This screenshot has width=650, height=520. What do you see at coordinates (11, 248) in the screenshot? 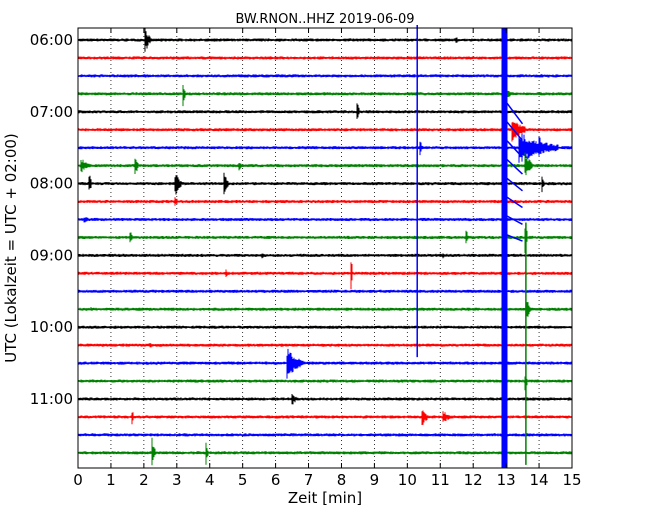
I see `y-axis-label: UTC (Lokalzeit = UTC + 02:00)` at bounding box center [11, 248].